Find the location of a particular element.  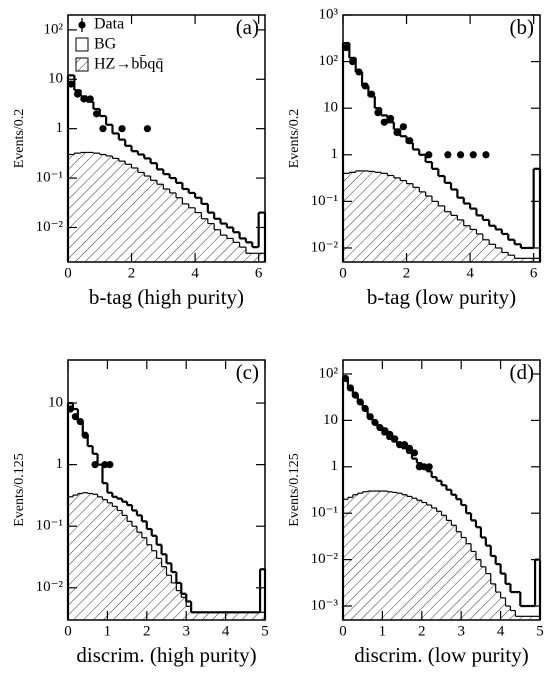

x-axis-label: discrim. (high purity) is located at coordinates (166, 655).